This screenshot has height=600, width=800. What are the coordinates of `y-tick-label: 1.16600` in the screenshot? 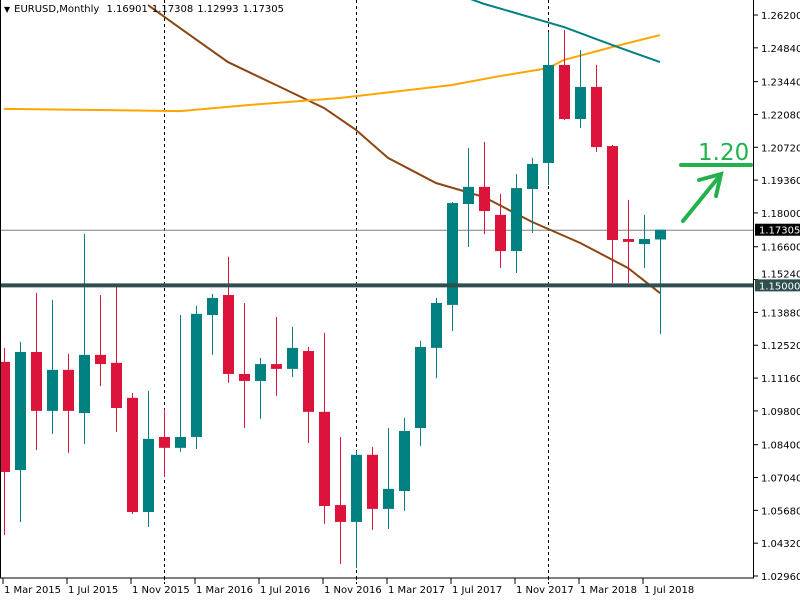 It's located at (780, 248).